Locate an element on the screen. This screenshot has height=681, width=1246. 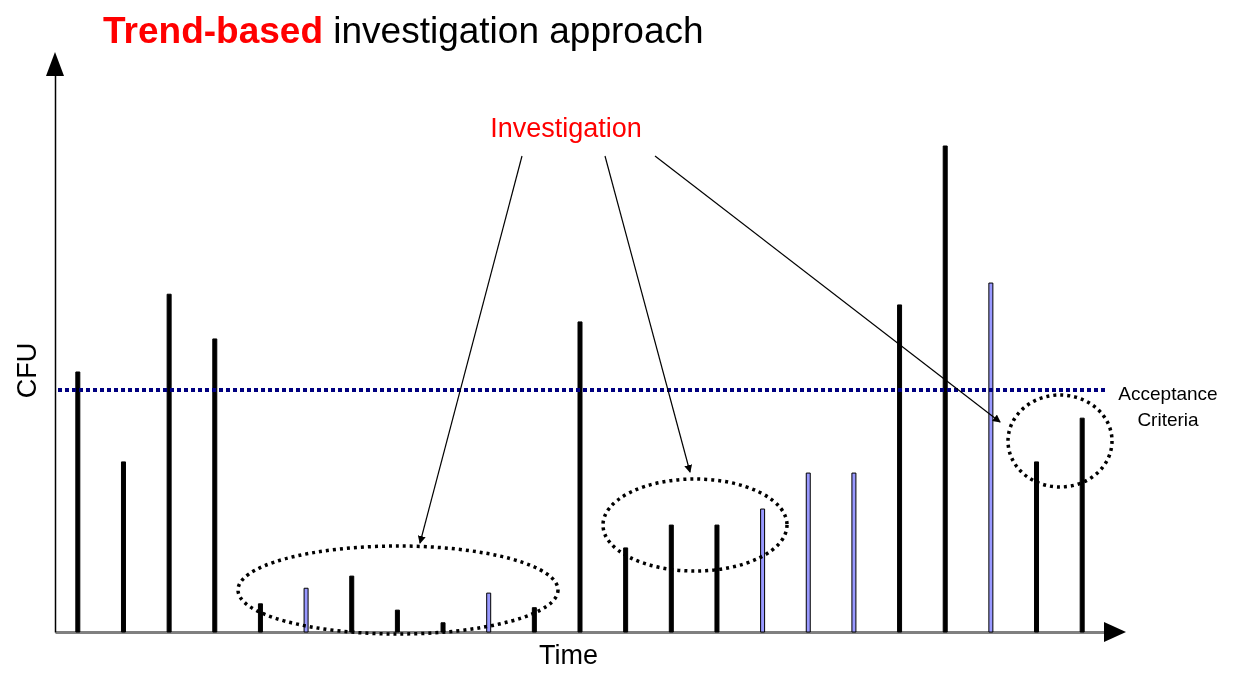
x-axis-title: Time is located at coordinates (568, 654).